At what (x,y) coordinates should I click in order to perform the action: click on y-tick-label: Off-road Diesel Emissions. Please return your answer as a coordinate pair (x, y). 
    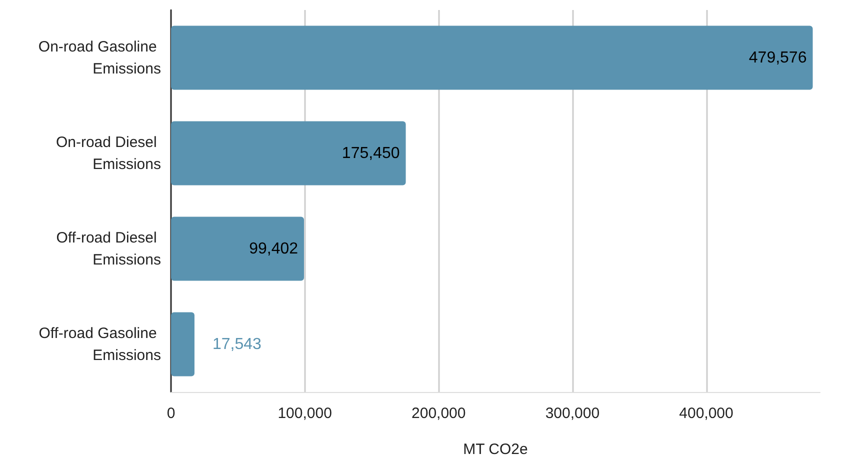
    Looking at the image, I should click on (108, 248).